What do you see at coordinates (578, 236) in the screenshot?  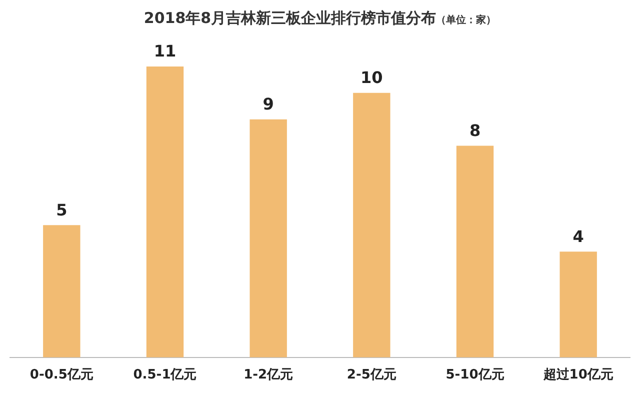 I see `data-label: 4` at bounding box center [578, 236].